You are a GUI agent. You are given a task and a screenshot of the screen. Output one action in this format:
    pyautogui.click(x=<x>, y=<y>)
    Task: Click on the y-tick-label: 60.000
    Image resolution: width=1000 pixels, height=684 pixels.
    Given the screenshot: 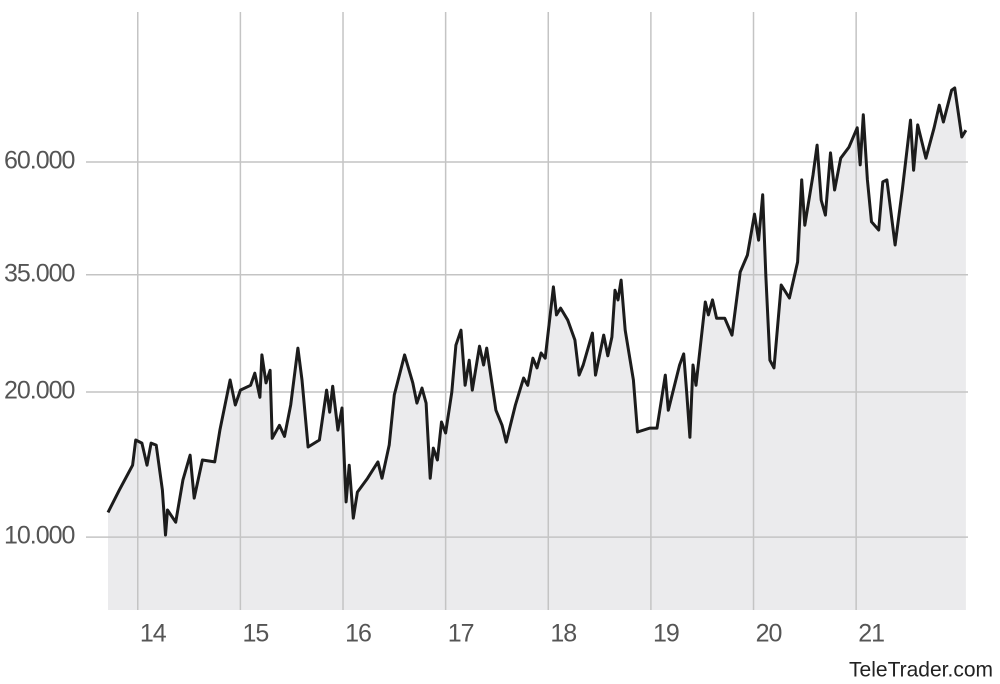 What is the action you would take?
    pyautogui.click(x=39, y=161)
    